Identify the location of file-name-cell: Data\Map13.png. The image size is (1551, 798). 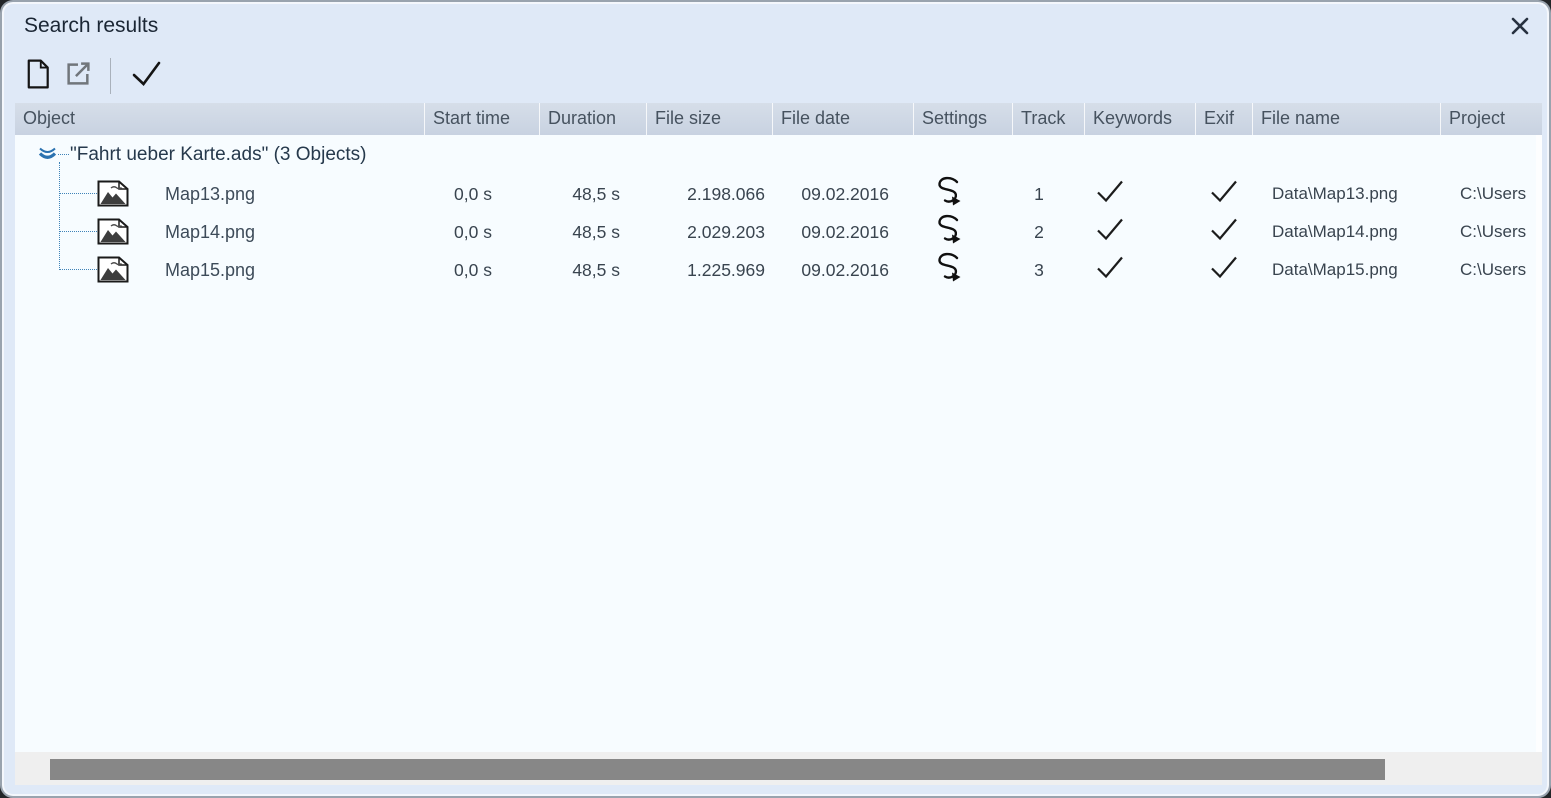
(1335, 193).